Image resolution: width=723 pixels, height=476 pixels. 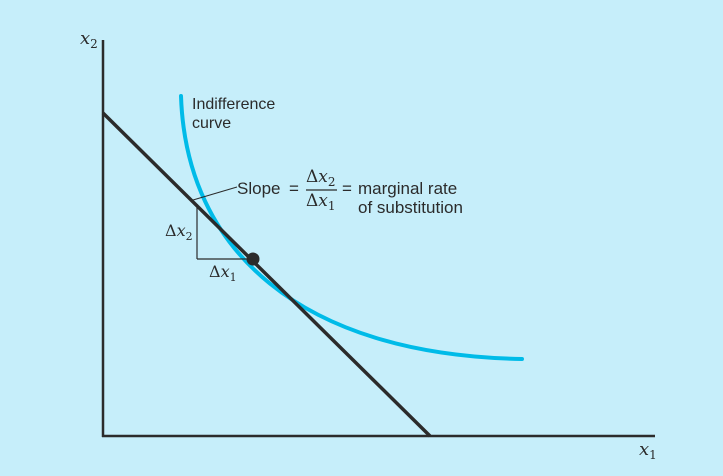 I want to click on mrs-description-line2: of substitution, so click(x=410, y=207).